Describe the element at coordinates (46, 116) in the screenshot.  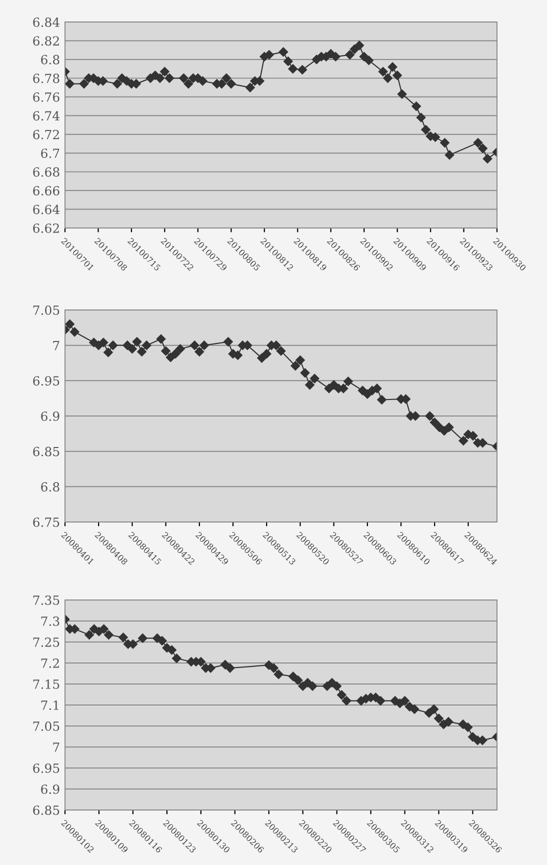
I see `y-tick-label: 6.74` at that location.